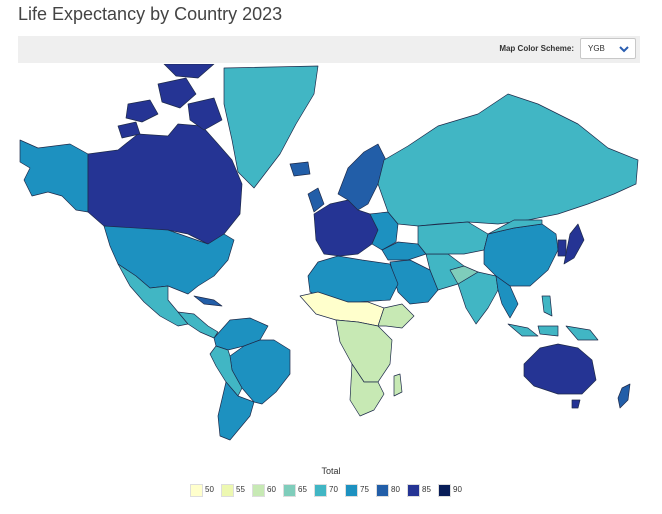 The height and width of the screenshot is (514, 662). What do you see at coordinates (271, 127) in the screenshot?
I see `region-greenland` at bounding box center [271, 127].